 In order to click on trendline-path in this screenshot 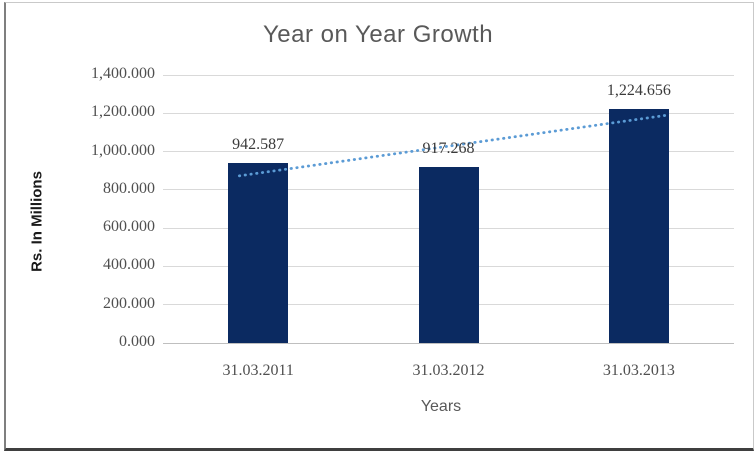, I will do `click(452, 145)`.